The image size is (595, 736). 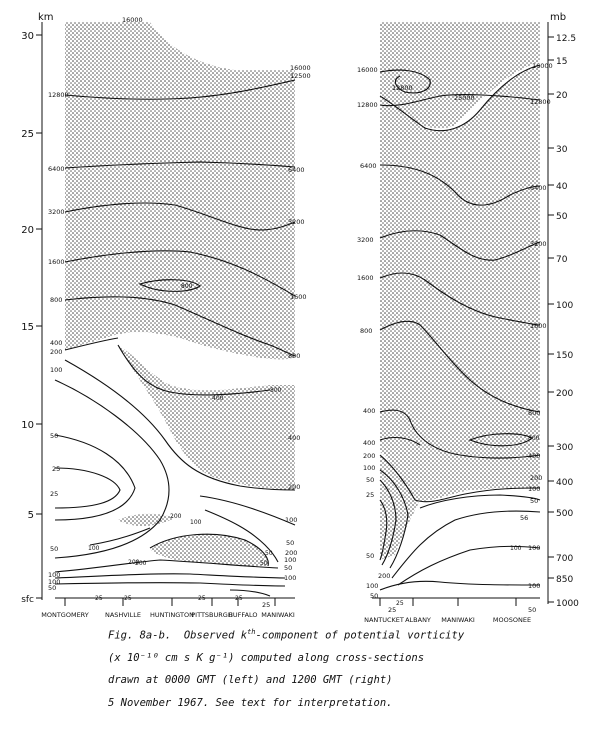 What do you see at coordinates (300, 76) in the screenshot?
I see `right-edge-label: 12500` at bounding box center [300, 76].